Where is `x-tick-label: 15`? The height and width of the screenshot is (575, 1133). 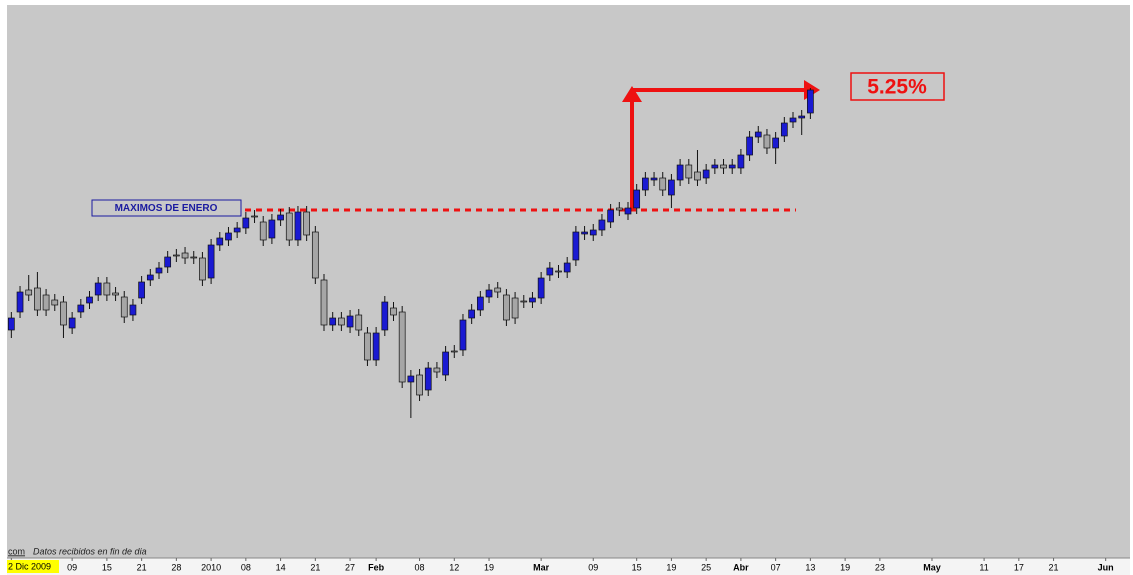 x-tick-label: 15 is located at coordinates (107, 567).